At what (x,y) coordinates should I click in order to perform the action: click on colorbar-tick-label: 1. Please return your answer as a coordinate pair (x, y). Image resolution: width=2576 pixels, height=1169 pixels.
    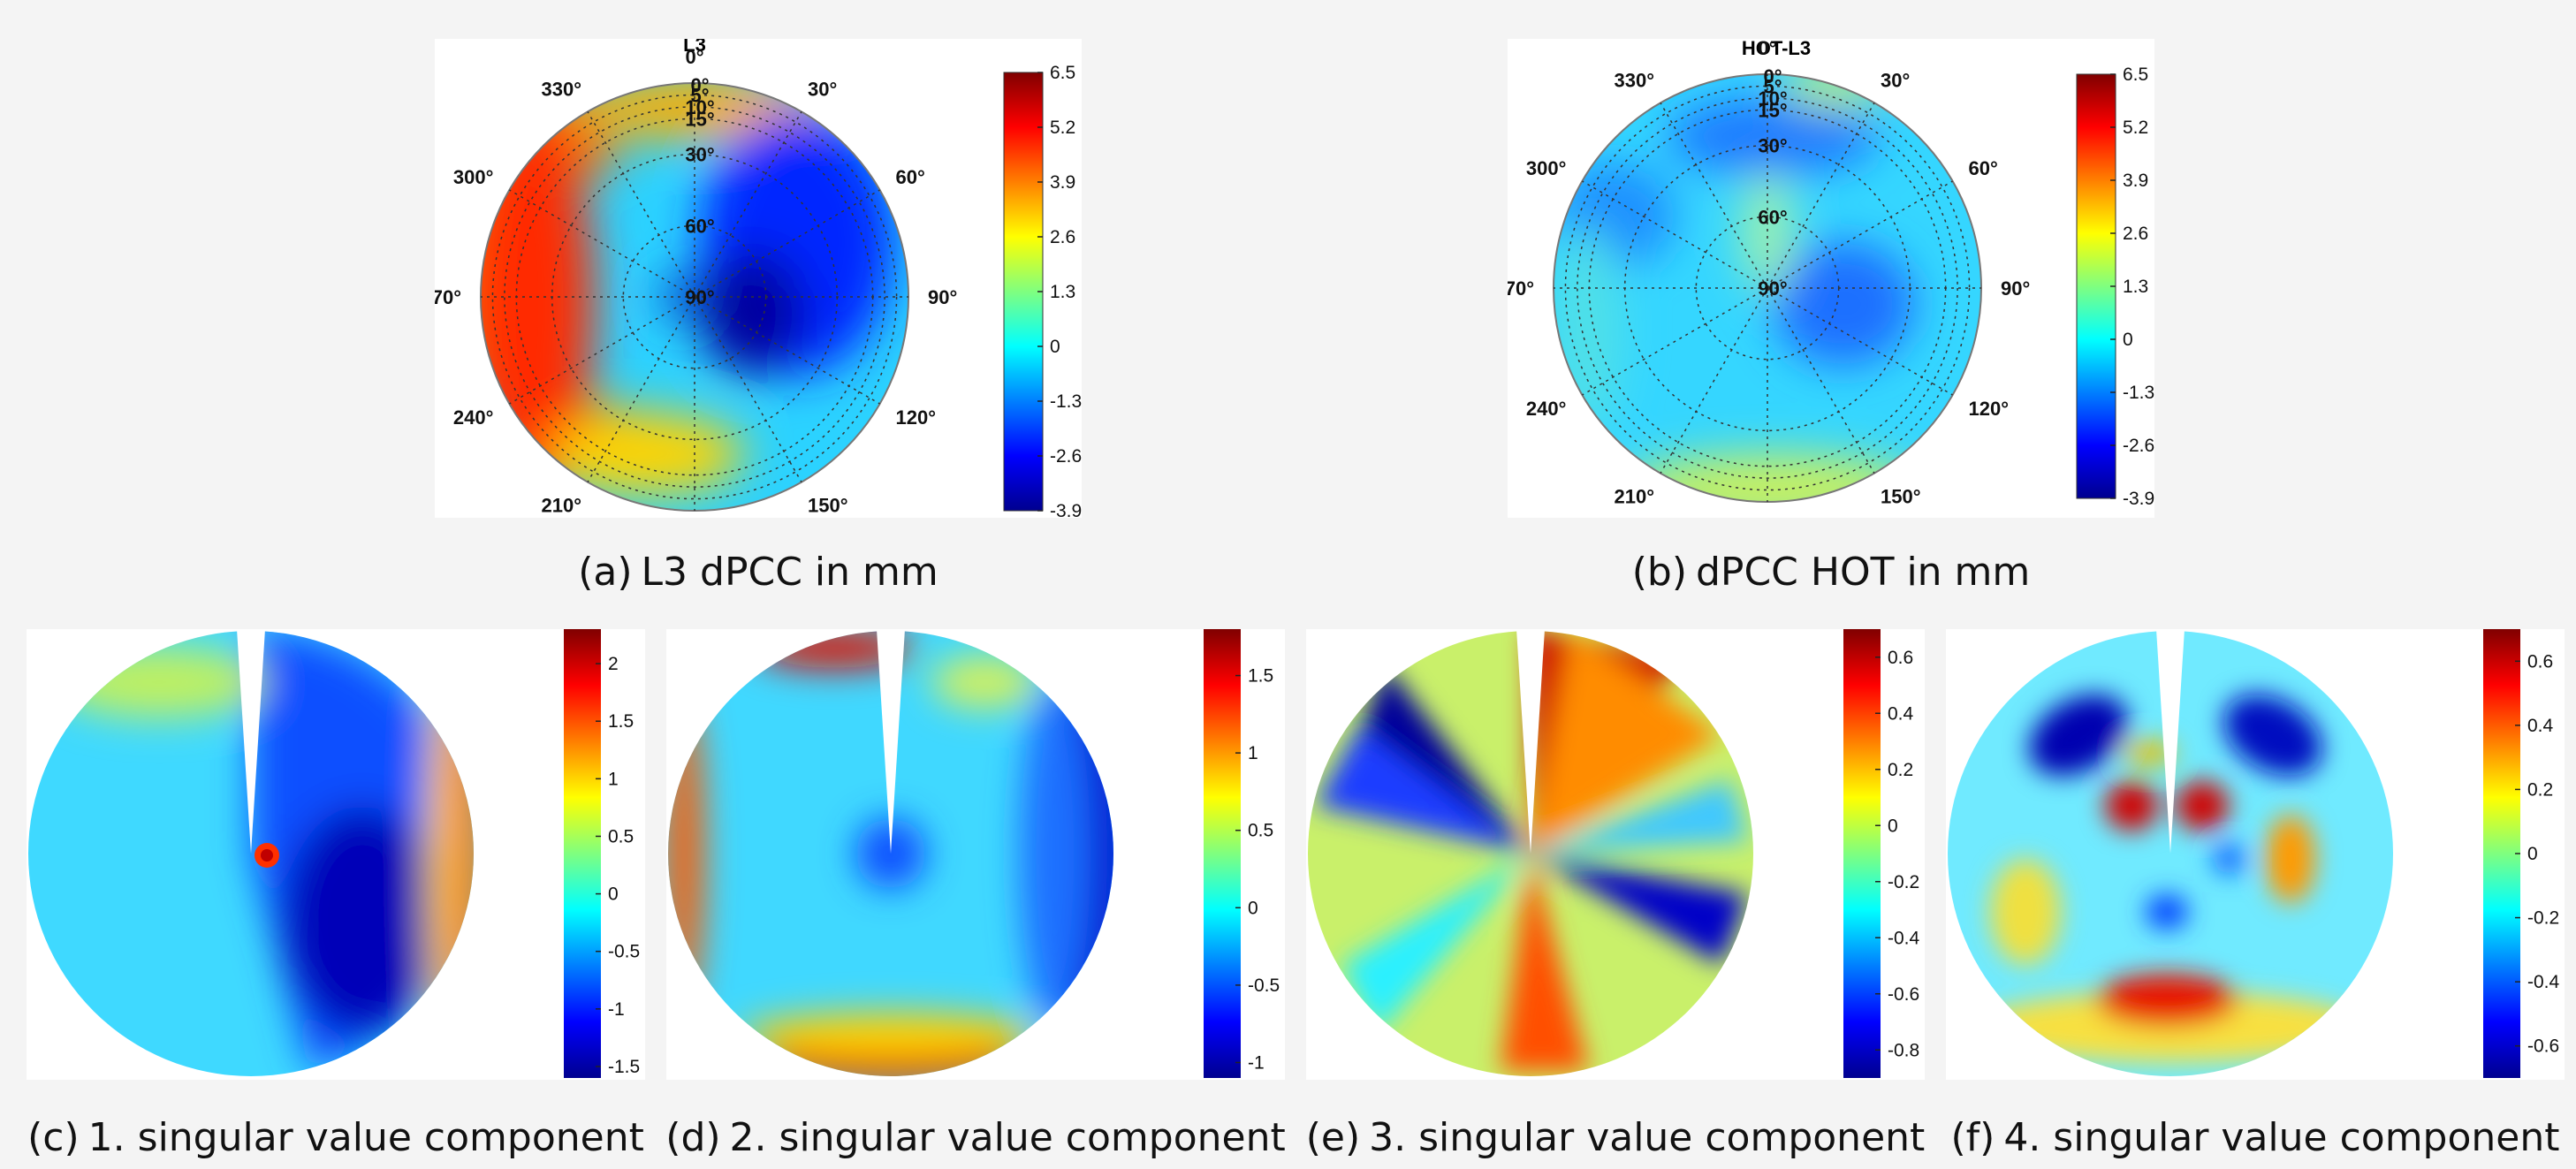
    Looking at the image, I should click on (1253, 753).